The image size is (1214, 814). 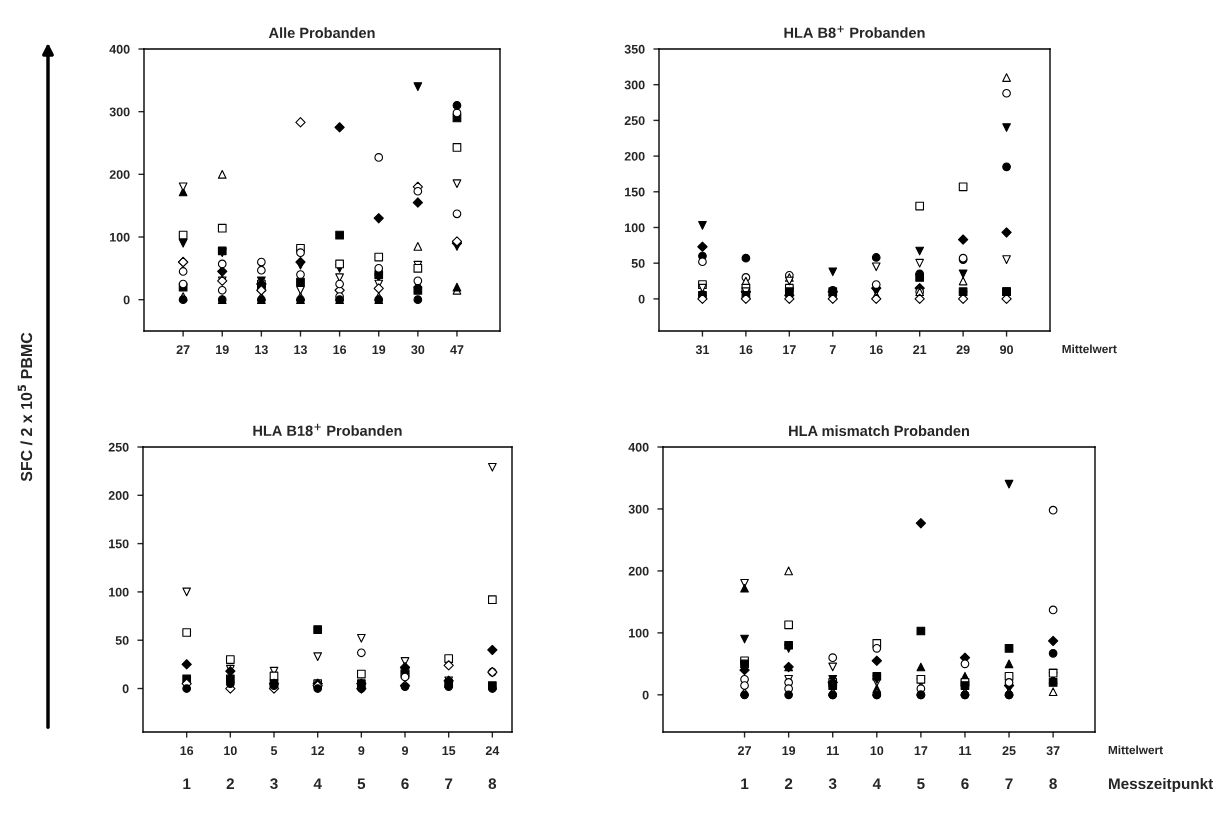 What do you see at coordinates (920, 349) in the screenshot?
I see `x-tick-label: 21` at bounding box center [920, 349].